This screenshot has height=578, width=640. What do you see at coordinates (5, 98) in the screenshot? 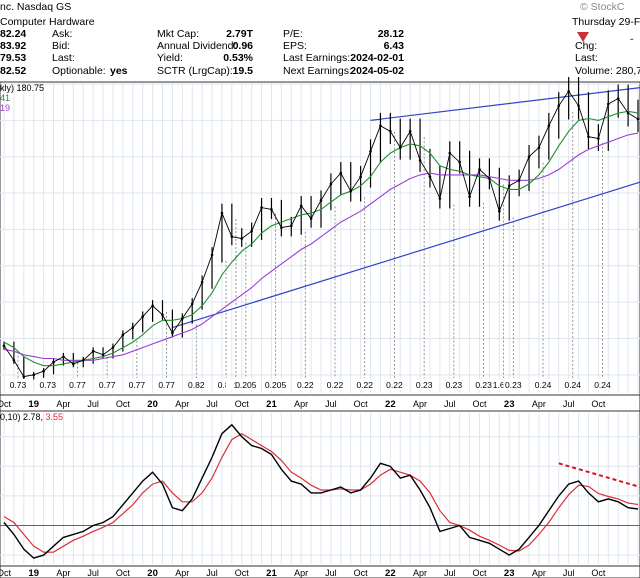
I see `ma-short-label: 41` at bounding box center [5, 98].